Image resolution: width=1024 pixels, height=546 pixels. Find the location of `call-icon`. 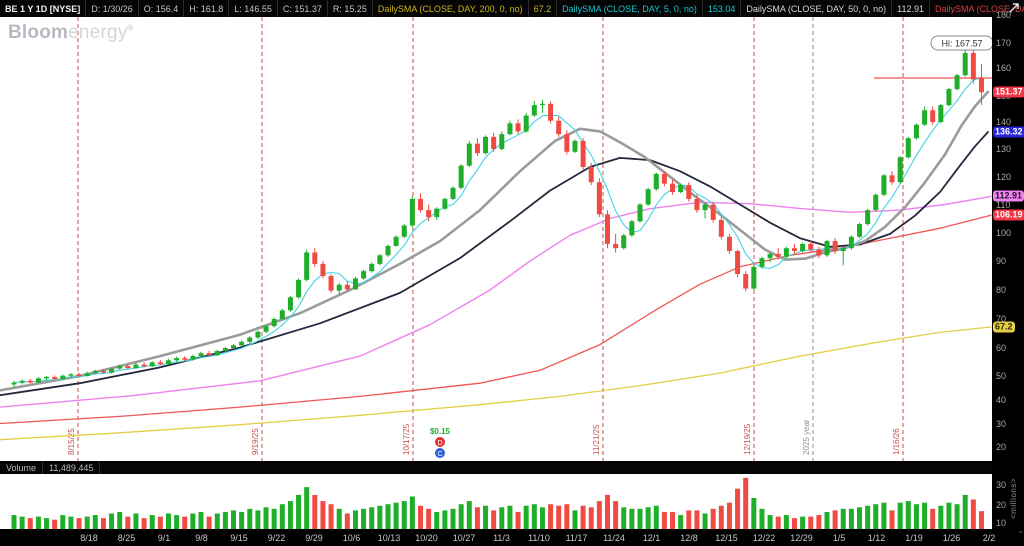

call-icon is located at coordinates (440, 453).